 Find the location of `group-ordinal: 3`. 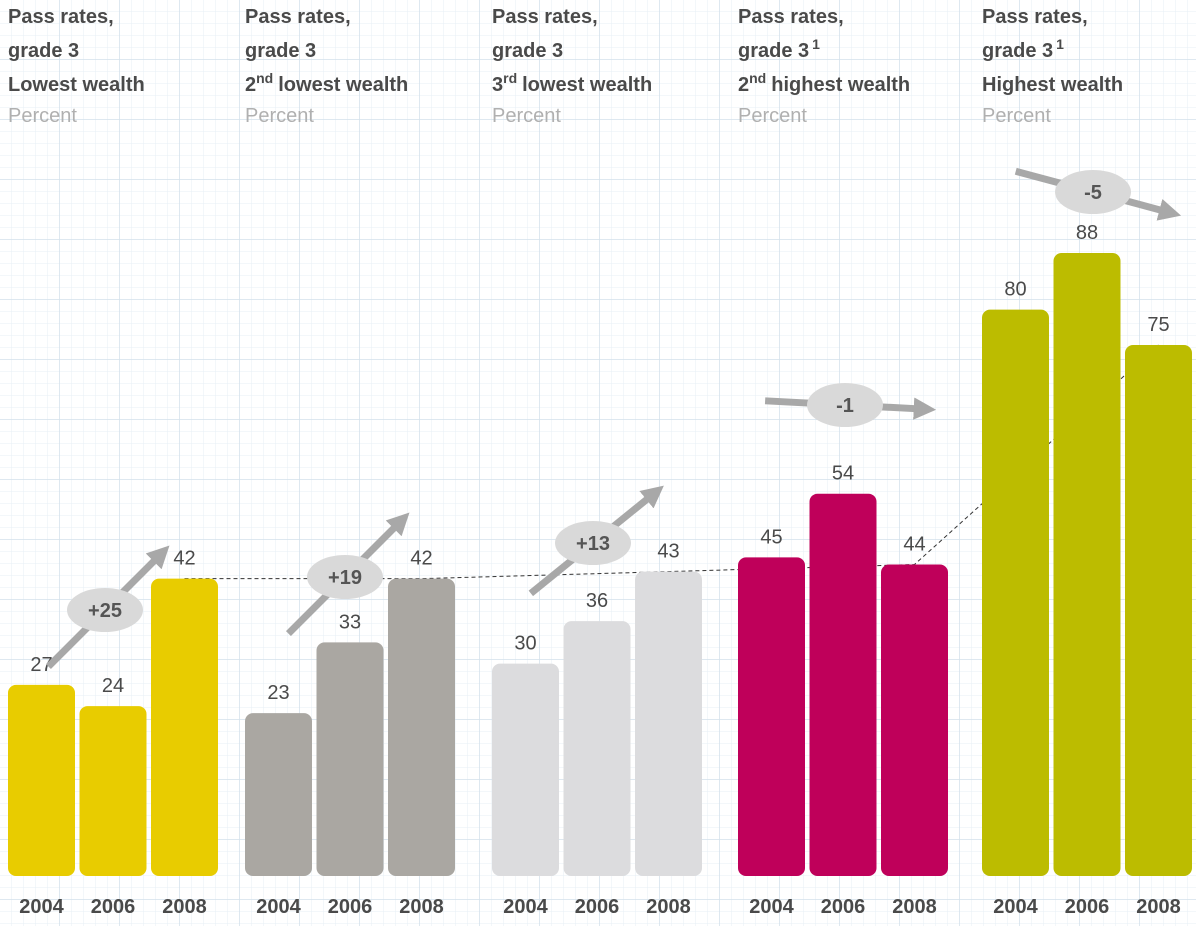

group-ordinal: 3 is located at coordinates (497, 85).